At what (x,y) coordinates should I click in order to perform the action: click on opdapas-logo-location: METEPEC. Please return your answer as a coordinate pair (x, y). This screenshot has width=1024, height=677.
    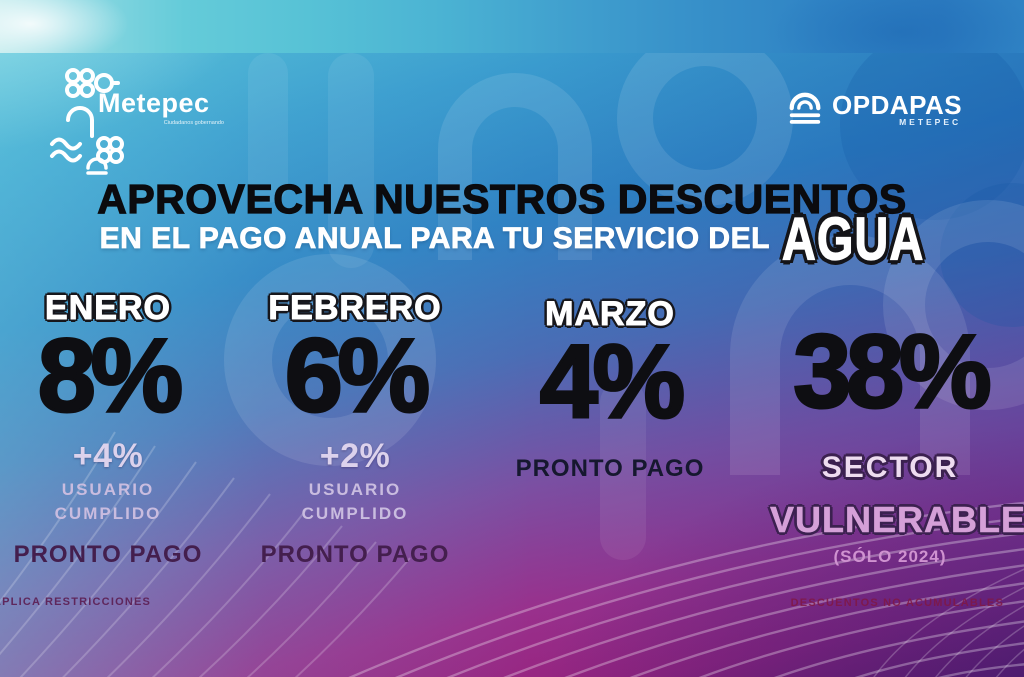
    Looking at the image, I should click on (930, 122).